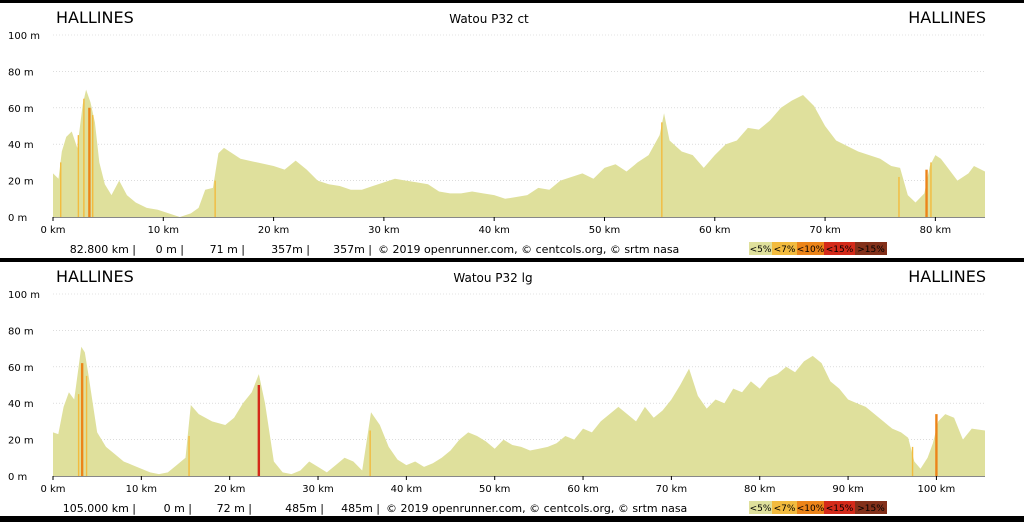  I want to click on stat-climb: 357m |, so click(290, 249).